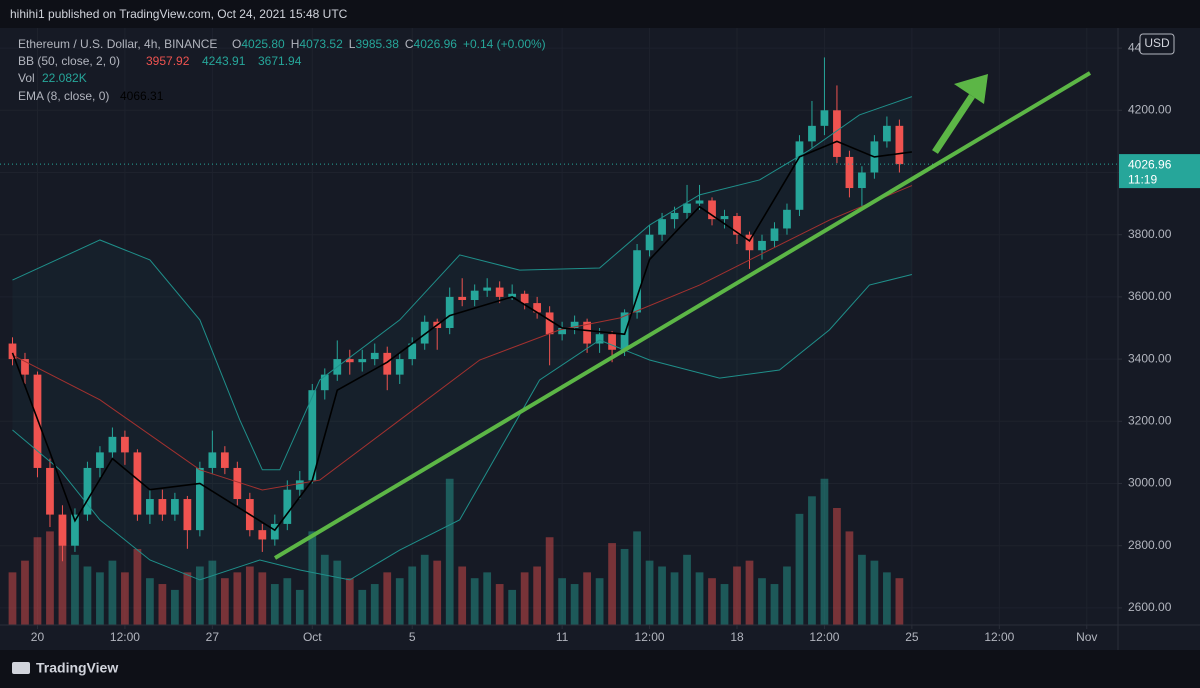 Image resolution: width=1200 pixels, height=688 pixels. What do you see at coordinates (1086, 637) in the screenshot?
I see `x-tick-label: Nov` at bounding box center [1086, 637].